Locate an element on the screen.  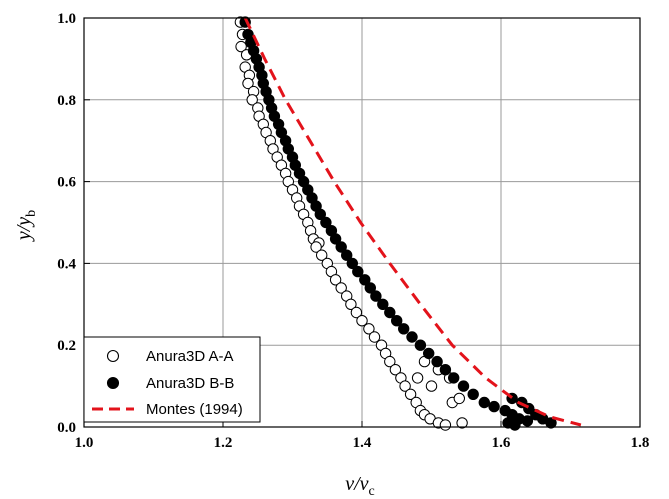
x-tick-label: 1.4 is located at coordinates (362, 443).